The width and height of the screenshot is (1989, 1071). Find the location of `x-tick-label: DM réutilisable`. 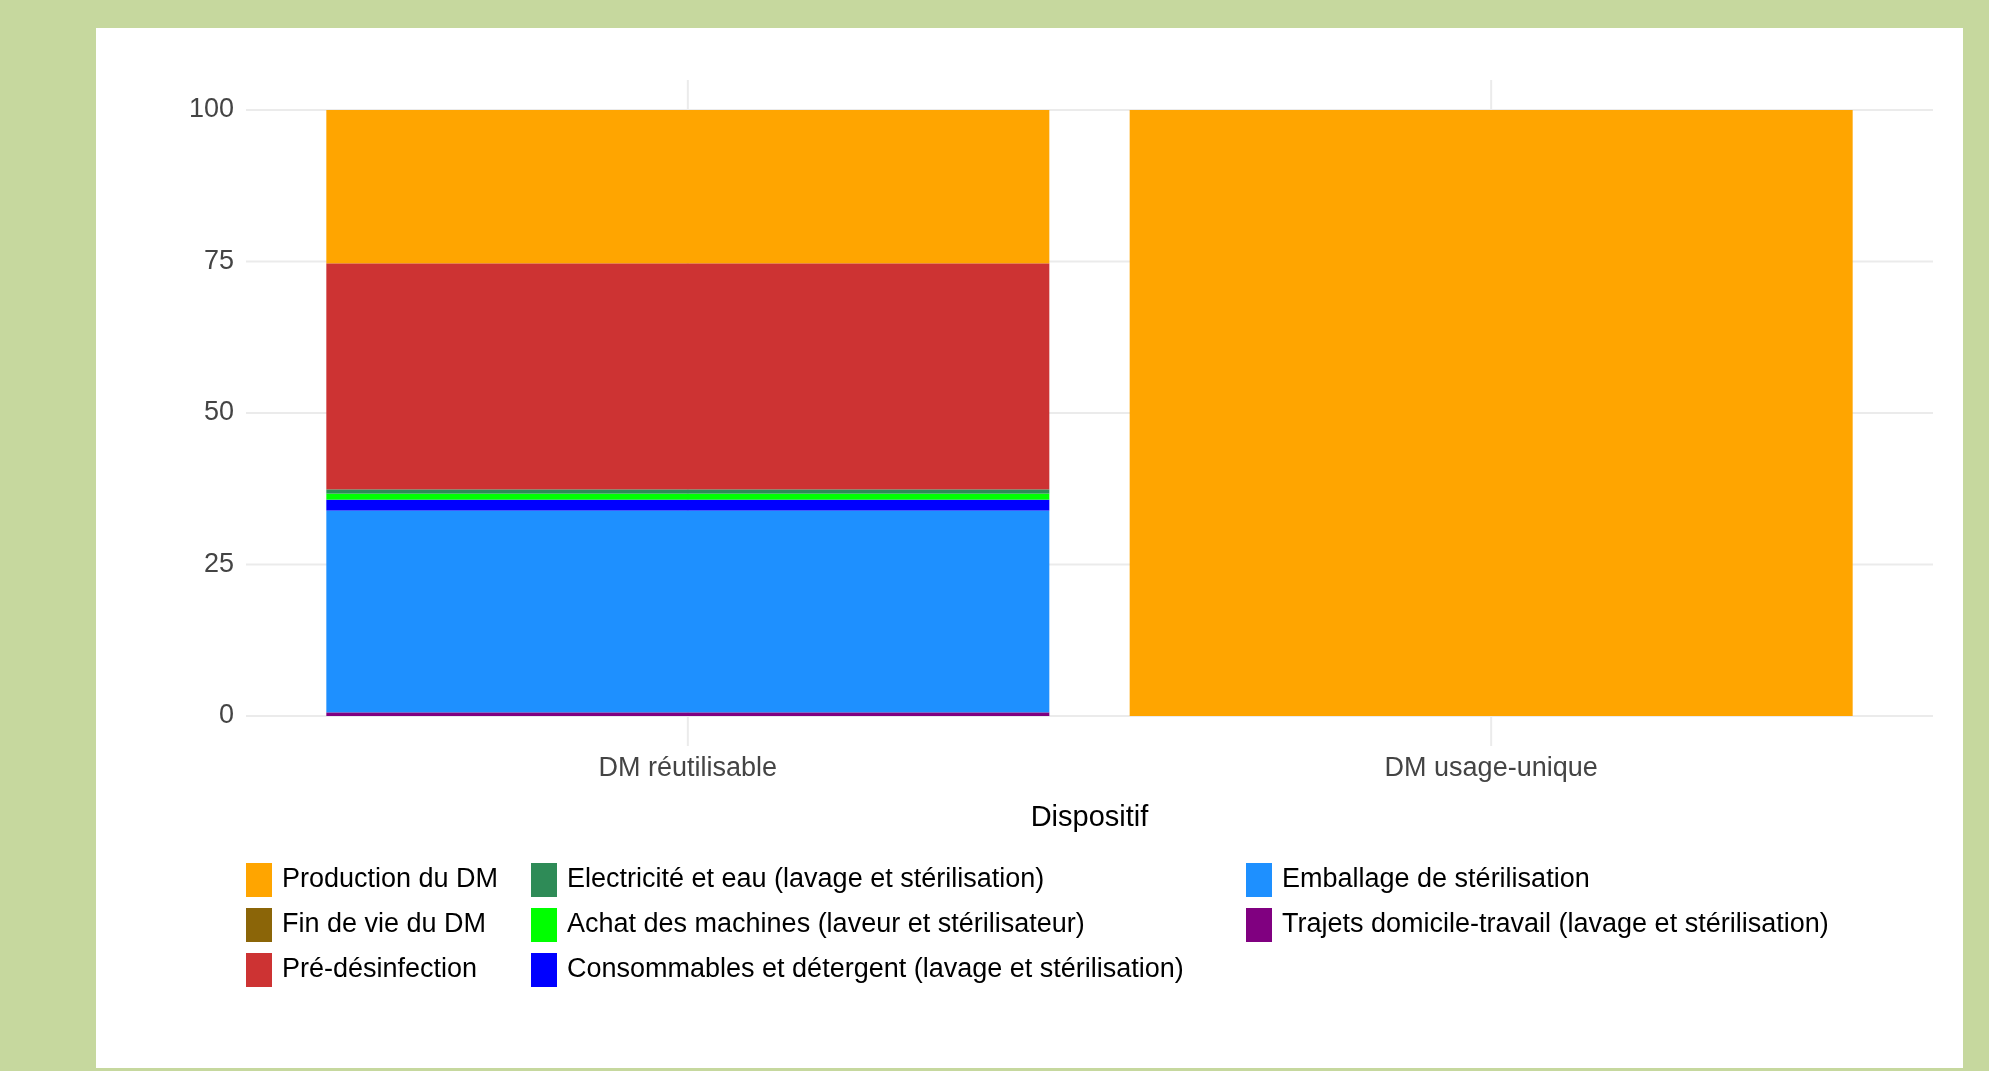

x-tick-label: DM réutilisable is located at coordinates (688, 767).